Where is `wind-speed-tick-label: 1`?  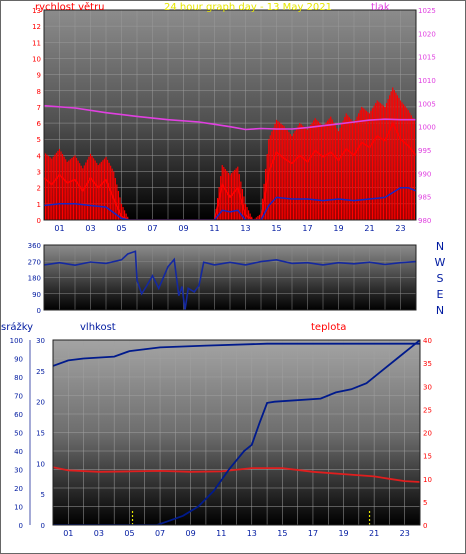
wind-speed-tick-label: 1 is located at coordinates (39, 205).